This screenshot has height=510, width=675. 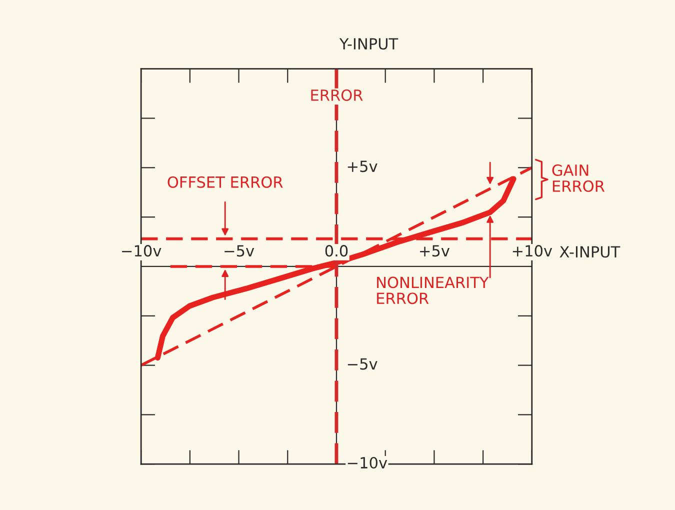 What do you see at coordinates (142, 251) in the screenshot?
I see `x-tick-label: −10v` at bounding box center [142, 251].